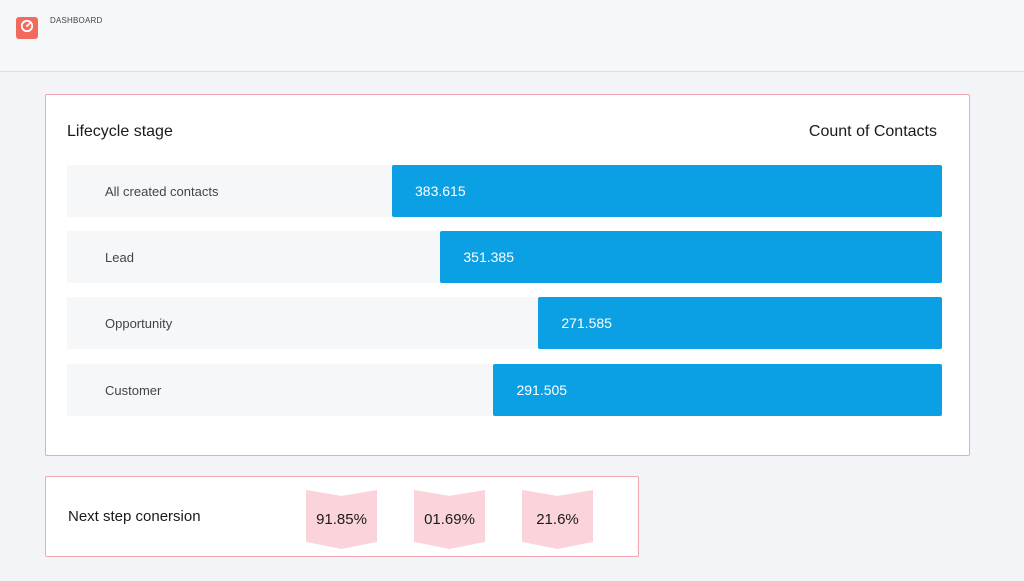 This screenshot has width=1024, height=581. What do you see at coordinates (440, 191) in the screenshot?
I see `bar-value: 383.615` at bounding box center [440, 191].